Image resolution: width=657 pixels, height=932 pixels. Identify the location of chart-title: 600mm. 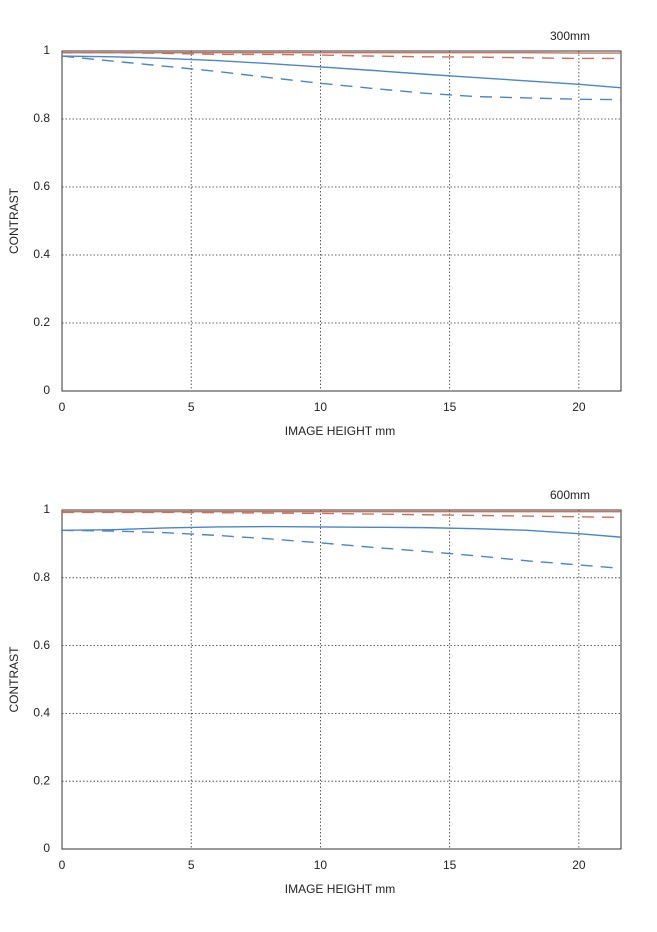
(570, 495).